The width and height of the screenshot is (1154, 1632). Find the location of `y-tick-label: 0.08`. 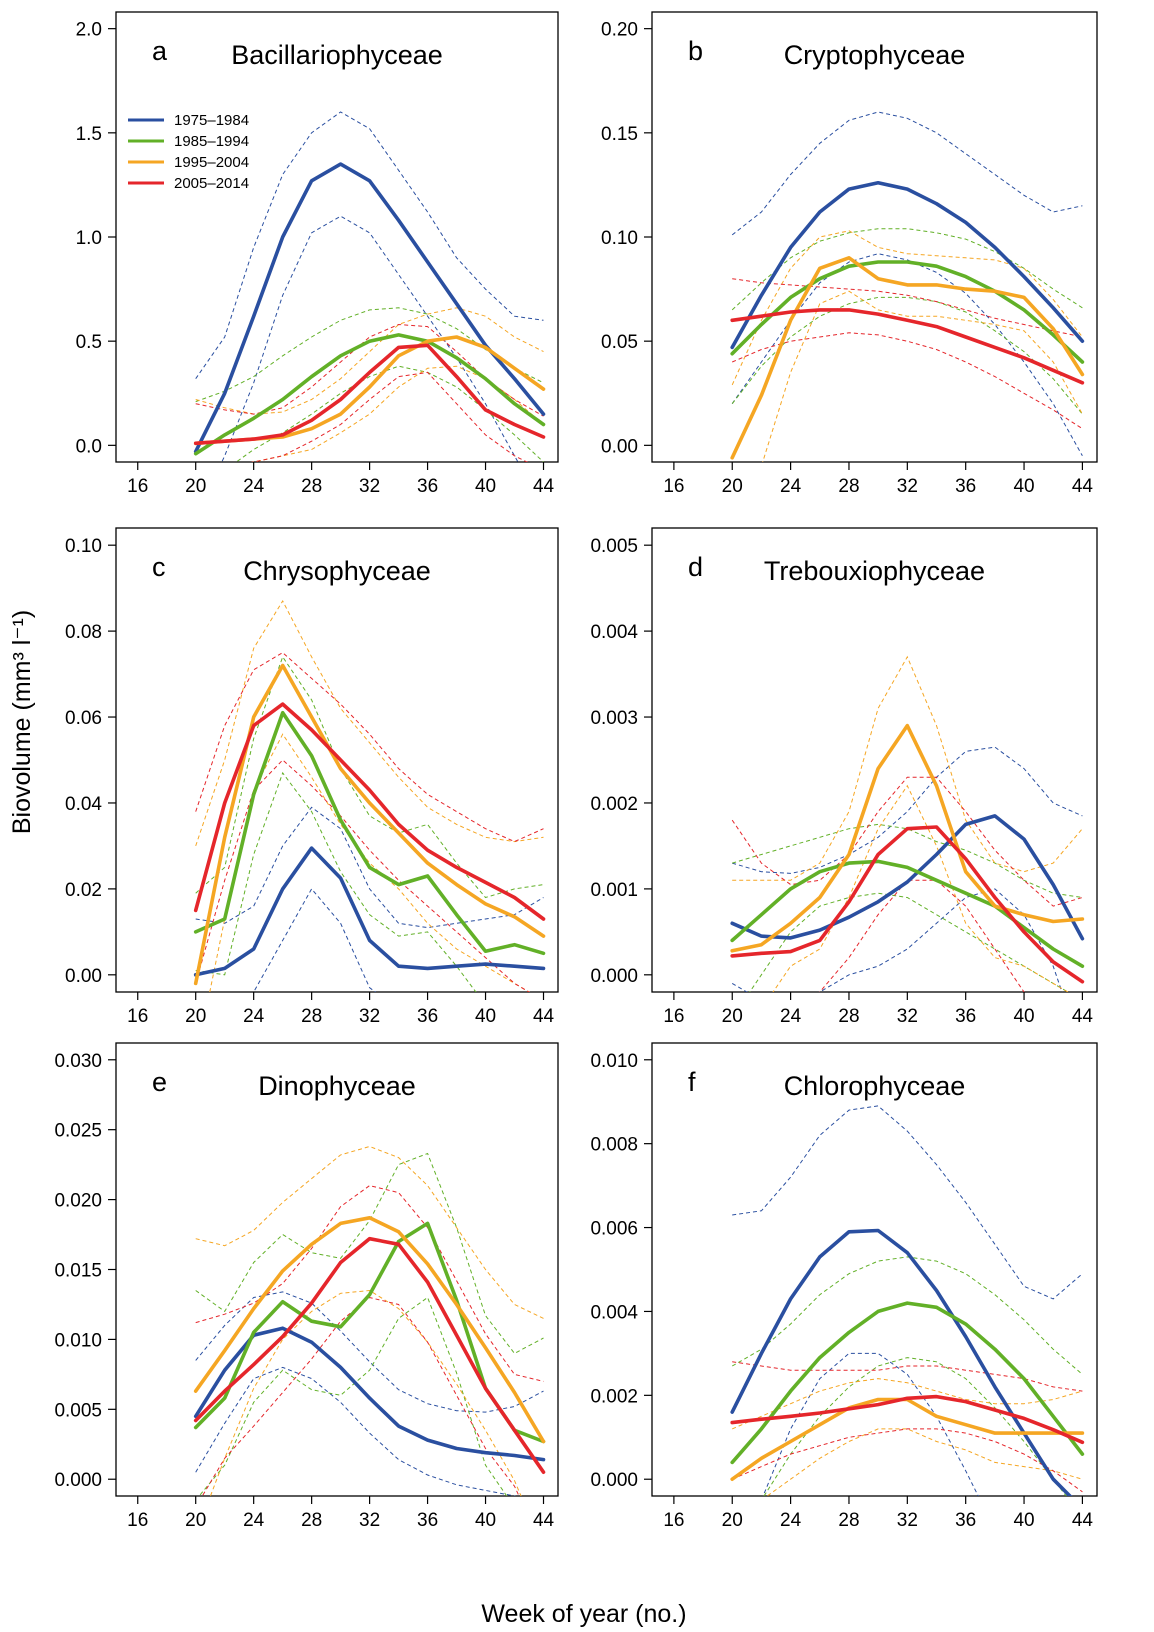

y-tick-label: 0.08 is located at coordinates (83, 632).